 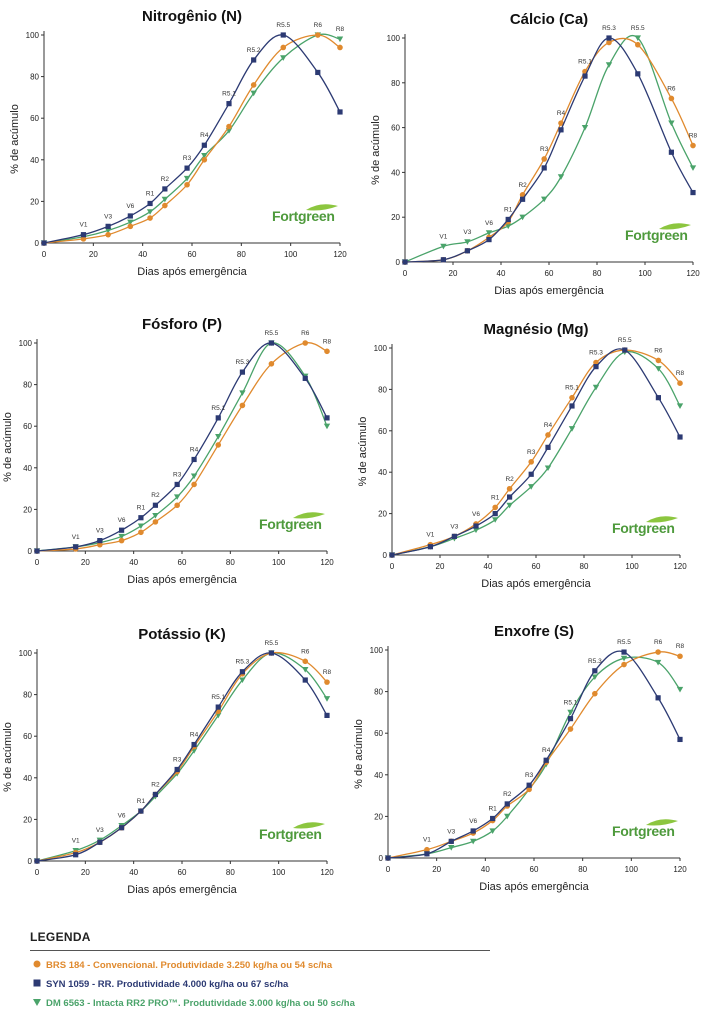 What do you see at coordinates (382, 389) in the screenshot?
I see `y-tick-label: 80` at bounding box center [382, 389].